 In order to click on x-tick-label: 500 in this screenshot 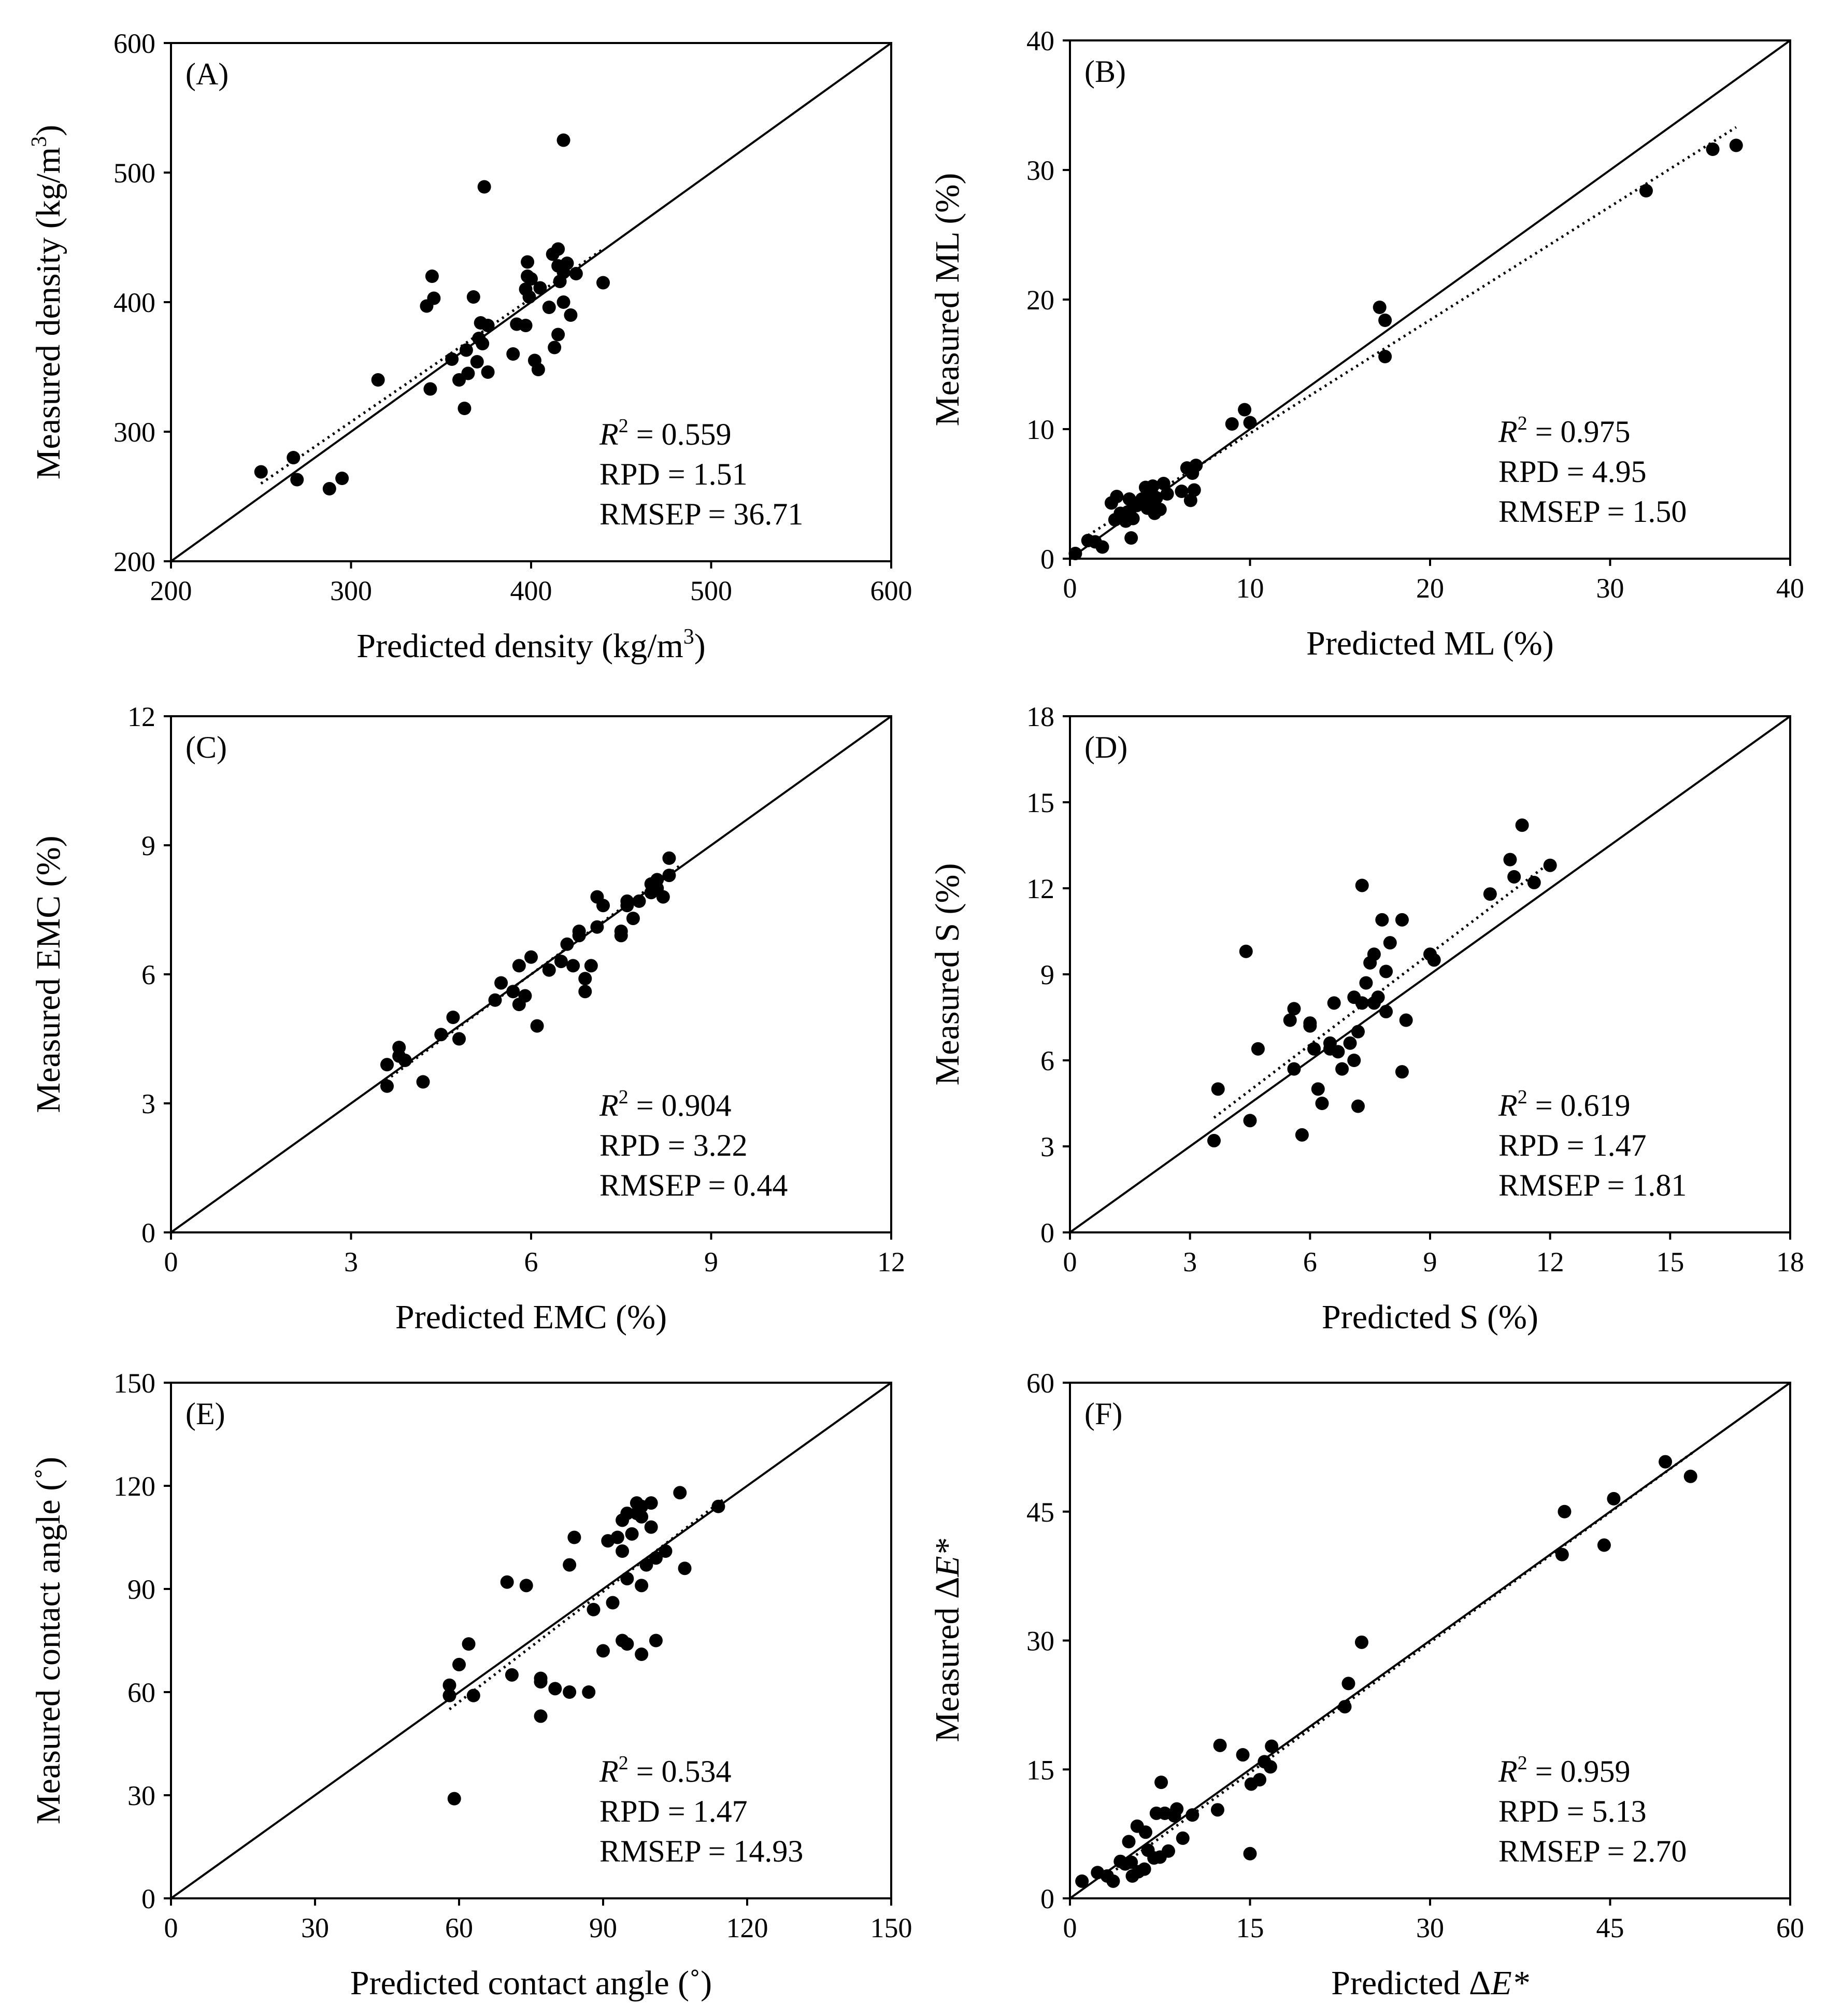, I will do `click(711, 590)`.